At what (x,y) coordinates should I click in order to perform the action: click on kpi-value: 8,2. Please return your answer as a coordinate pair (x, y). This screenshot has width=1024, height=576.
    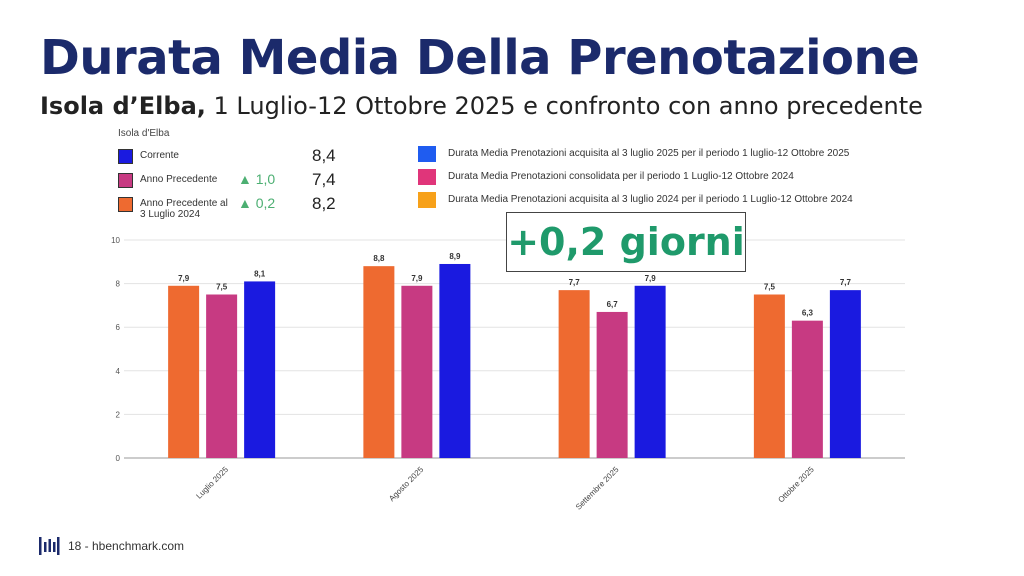
    Looking at the image, I should click on (324, 203).